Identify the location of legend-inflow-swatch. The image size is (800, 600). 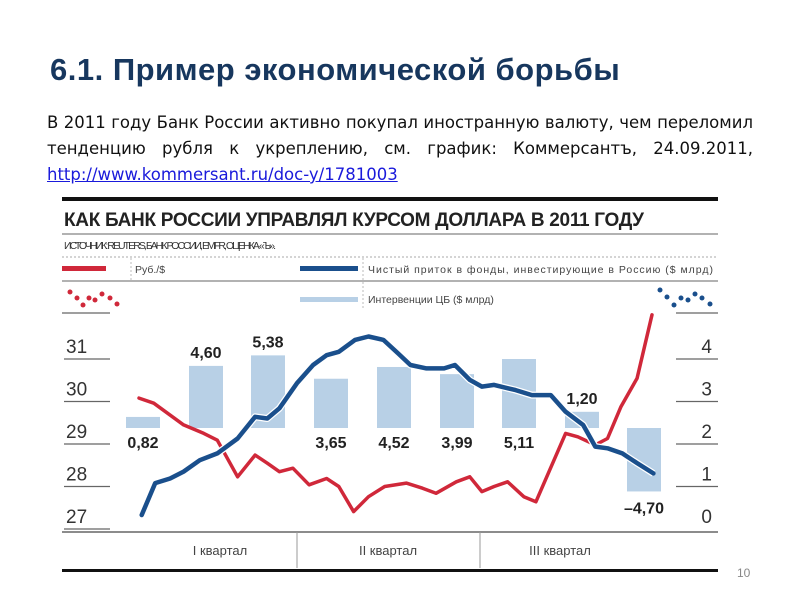
(329, 268).